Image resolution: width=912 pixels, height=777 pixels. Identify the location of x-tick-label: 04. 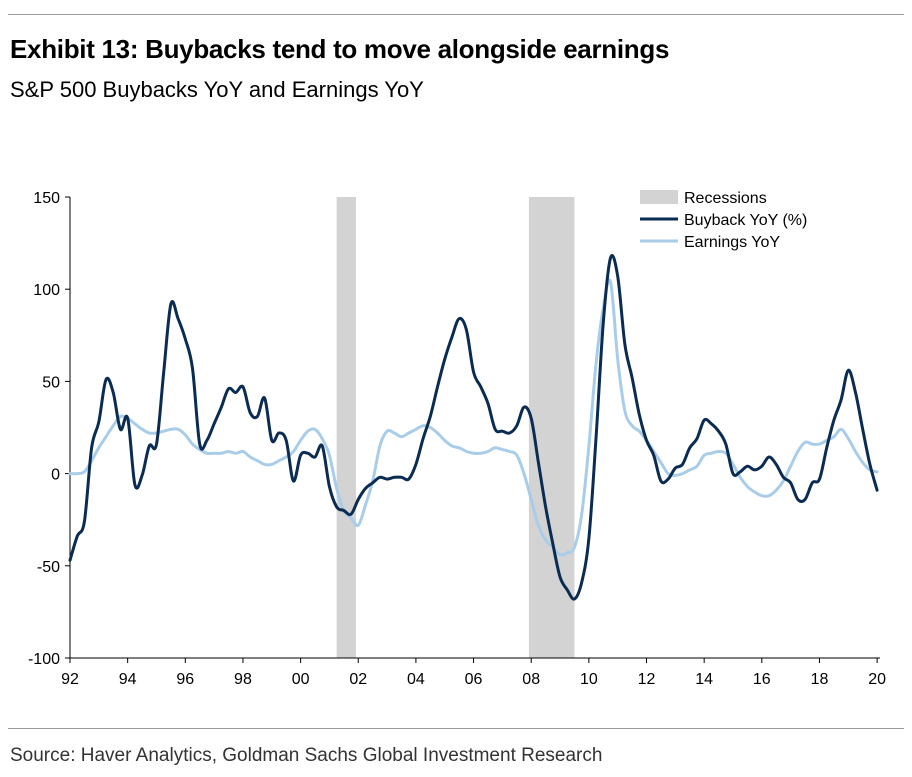
(416, 679).